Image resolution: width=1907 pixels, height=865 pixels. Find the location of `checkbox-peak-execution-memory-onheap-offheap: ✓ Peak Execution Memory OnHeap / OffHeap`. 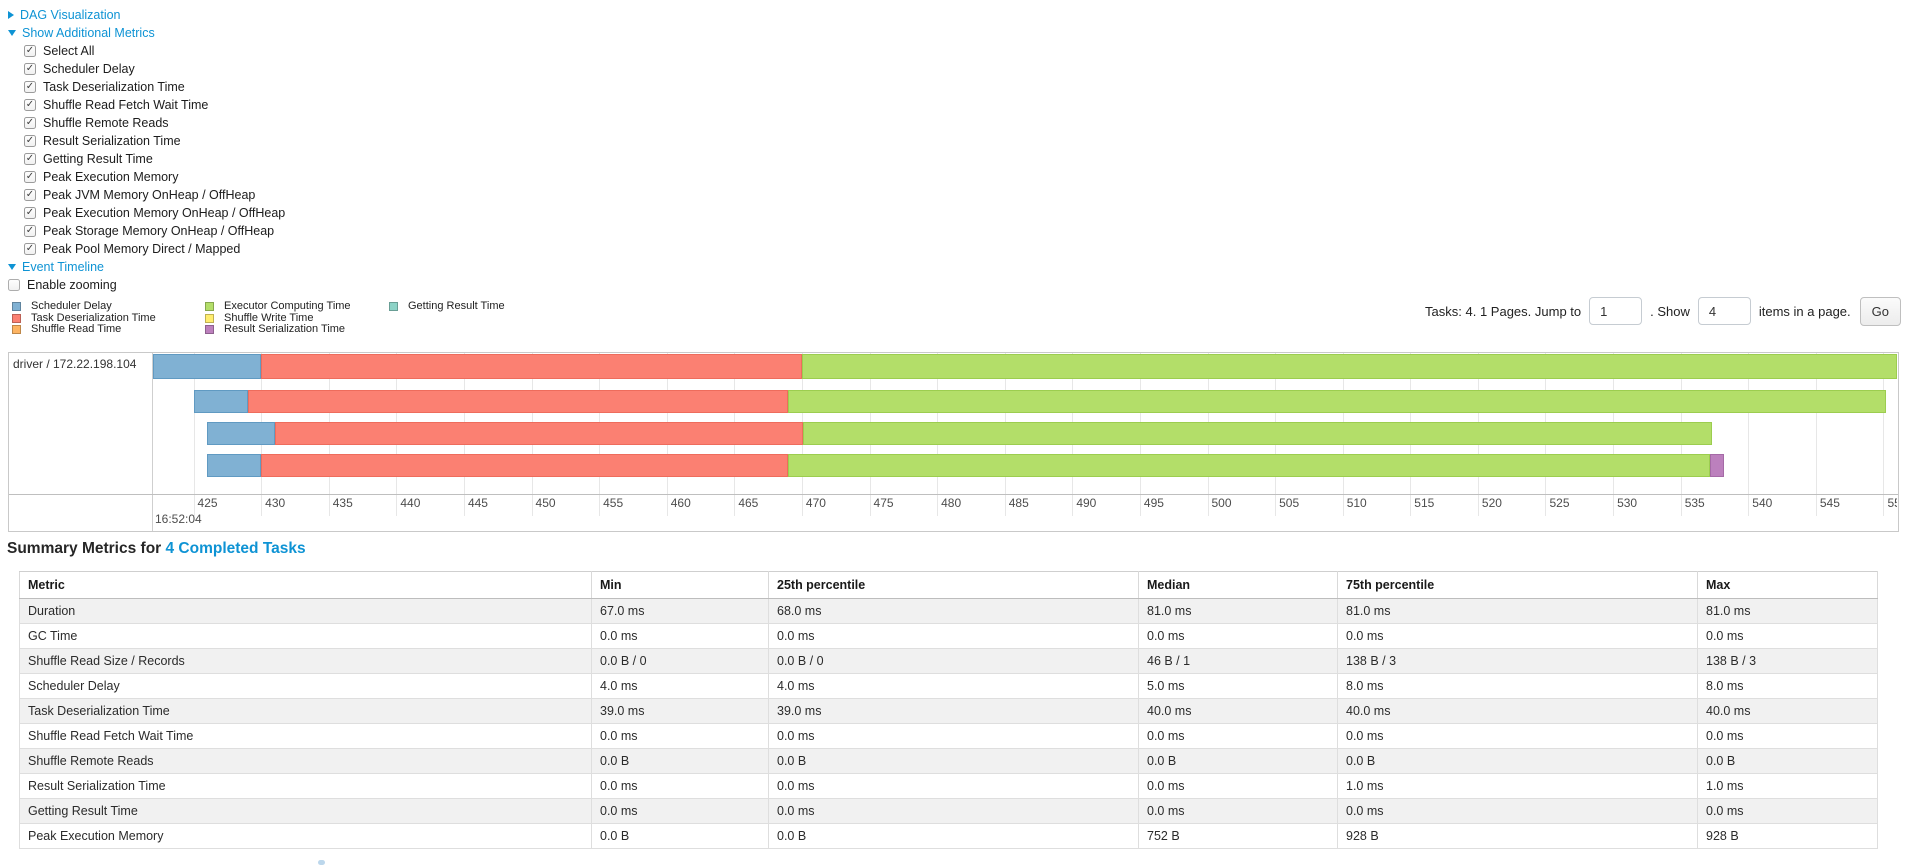

checkbox-peak-execution-memory-onheap-offheap: ✓ Peak Execution Memory OnHeap / OffHeap is located at coordinates (146, 213).